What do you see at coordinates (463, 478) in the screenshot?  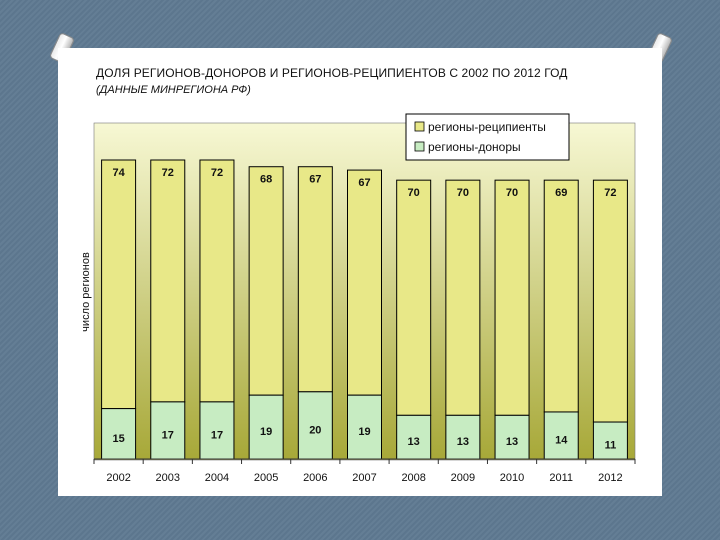 I see `x-tick-label-2009: 2009` at bounding box center [463, 478].